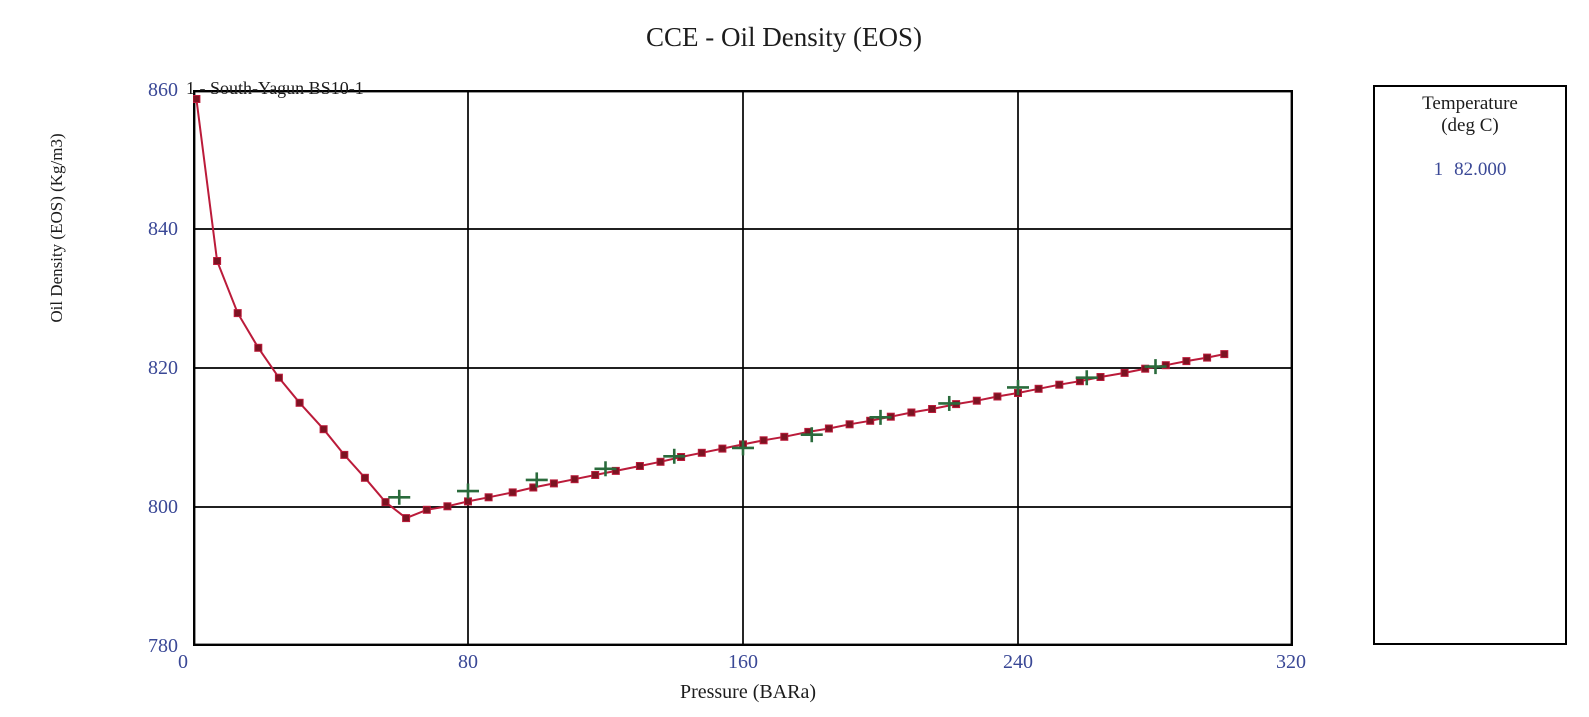 The height and width of the screenshot is (717, 1589). Describe the element at coordinates (1018, 662) in the screenshot. I see `x-tick-label-240: 240` at that location.